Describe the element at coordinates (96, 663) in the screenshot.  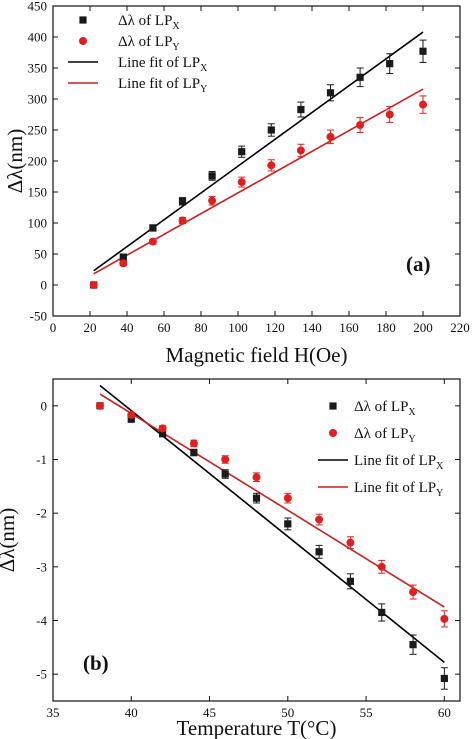
I see `panel-label: (b)` at that location.